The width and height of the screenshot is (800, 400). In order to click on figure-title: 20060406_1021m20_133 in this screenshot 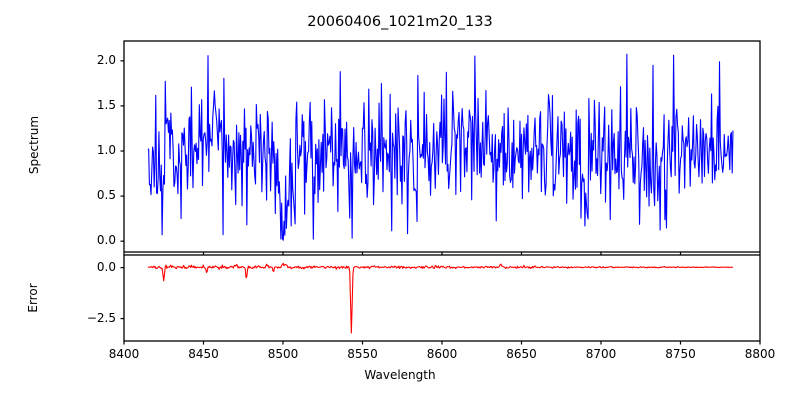, I will do `click(400, 22)`.